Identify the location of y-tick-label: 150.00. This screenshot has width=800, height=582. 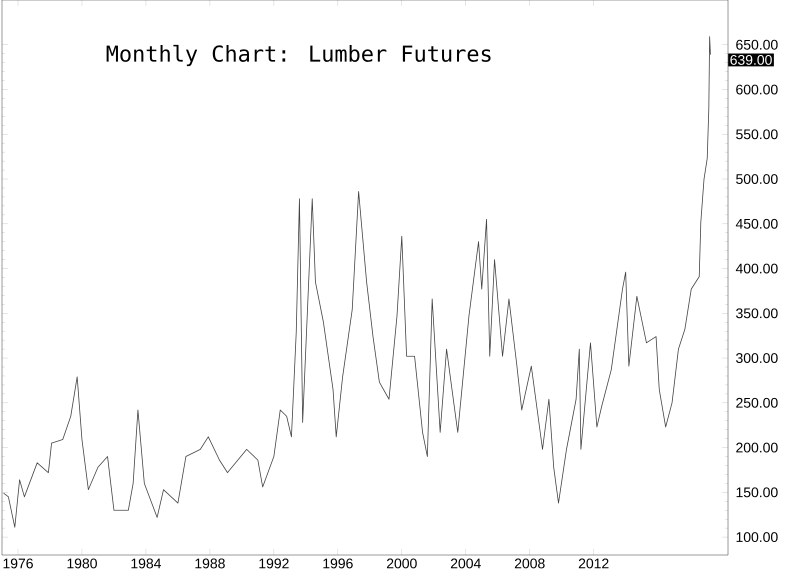
(757, 492).